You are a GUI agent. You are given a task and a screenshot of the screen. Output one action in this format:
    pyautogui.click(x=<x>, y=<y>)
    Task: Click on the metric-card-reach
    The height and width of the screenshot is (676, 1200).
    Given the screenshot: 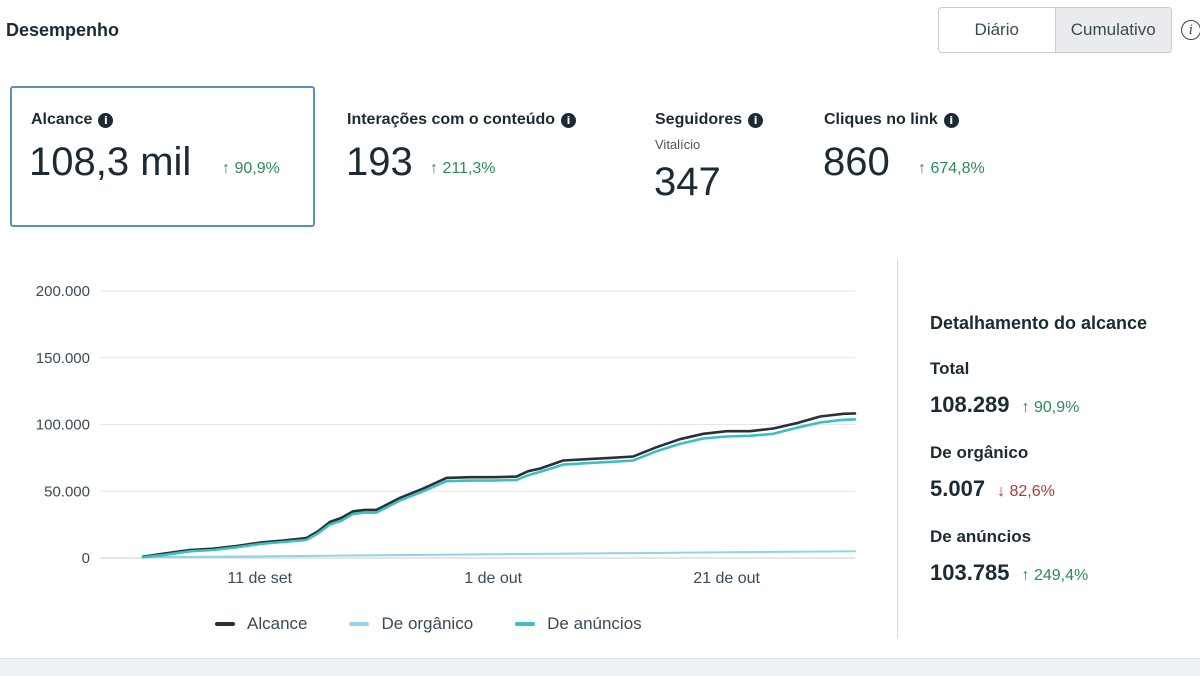 What is the action you would take?
    pyautogui.click(x=162, y=156)
    